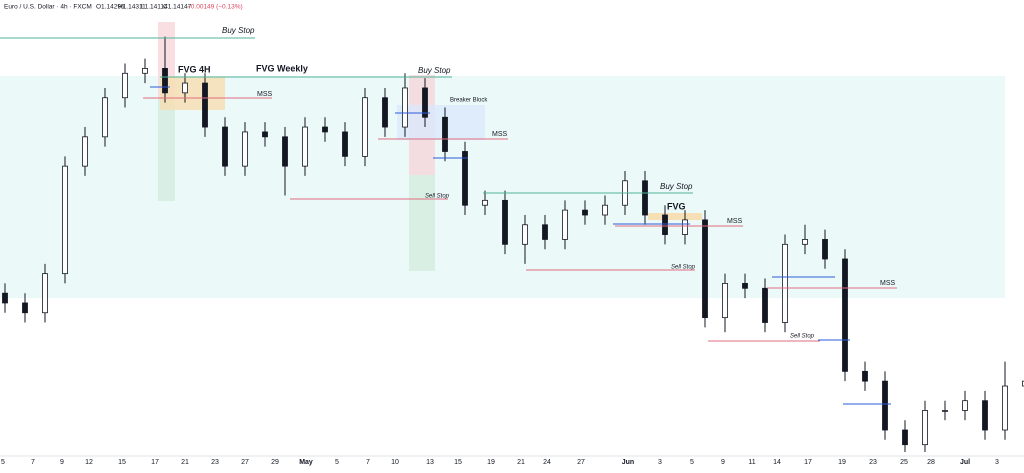 This screenshot has width=1024, height=473. Describe the element at coordinates (215, 7) in the screenshot. I see `change: −0.00149 (−0.13%)` at that location.